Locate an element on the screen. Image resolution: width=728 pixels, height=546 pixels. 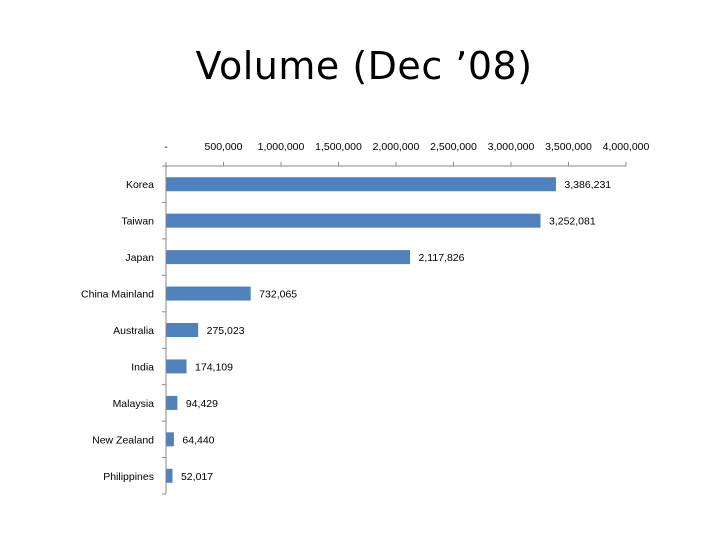
data-label: 732,065 is located at coordinates (278, 295).